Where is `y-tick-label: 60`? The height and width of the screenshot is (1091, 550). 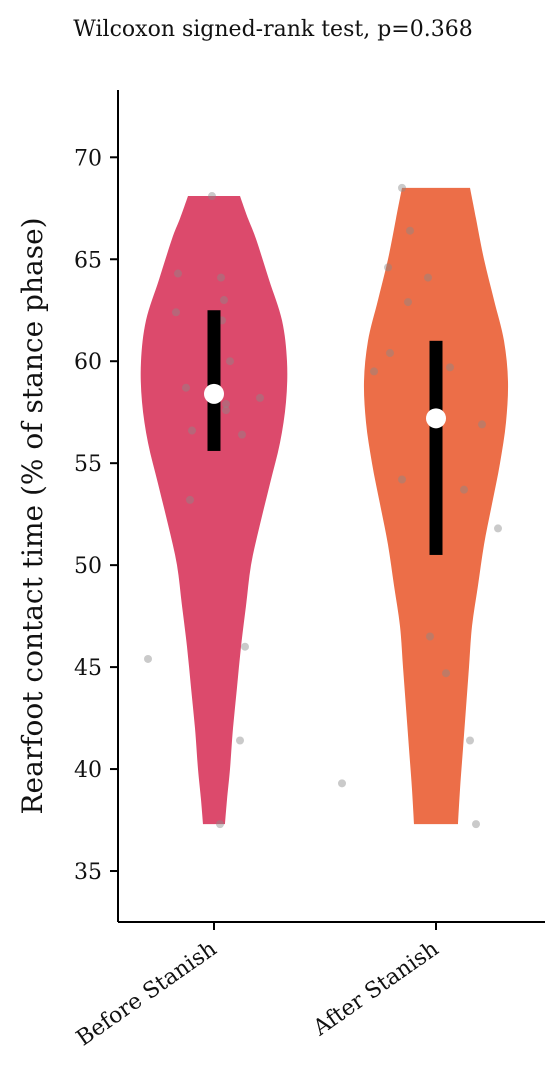
y-tick-label: 60 is located at coordinates (88, 362).